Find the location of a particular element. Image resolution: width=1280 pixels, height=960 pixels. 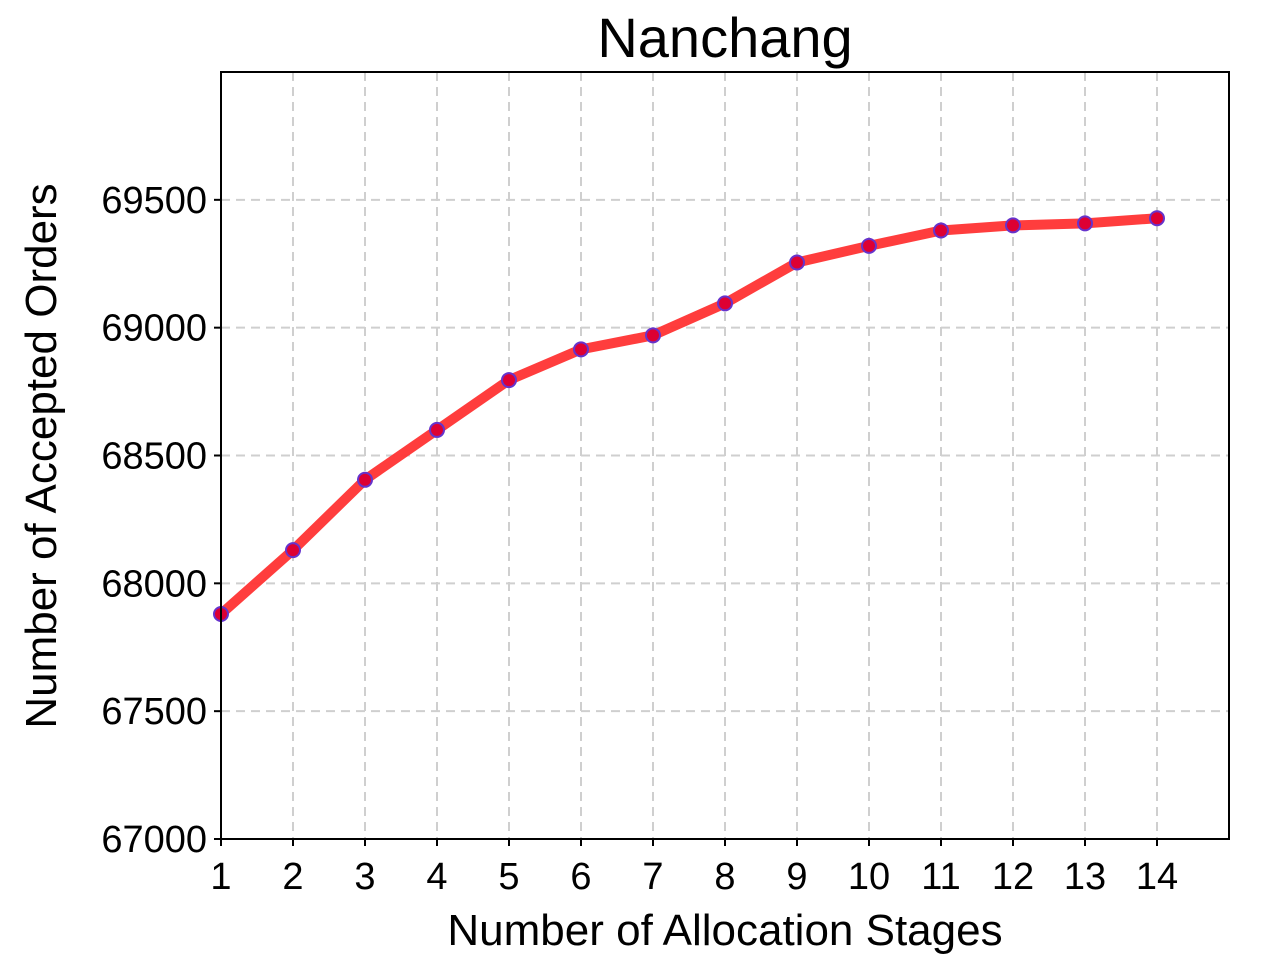

x-tick-label: 12 is located at coordinates (1013, 877).